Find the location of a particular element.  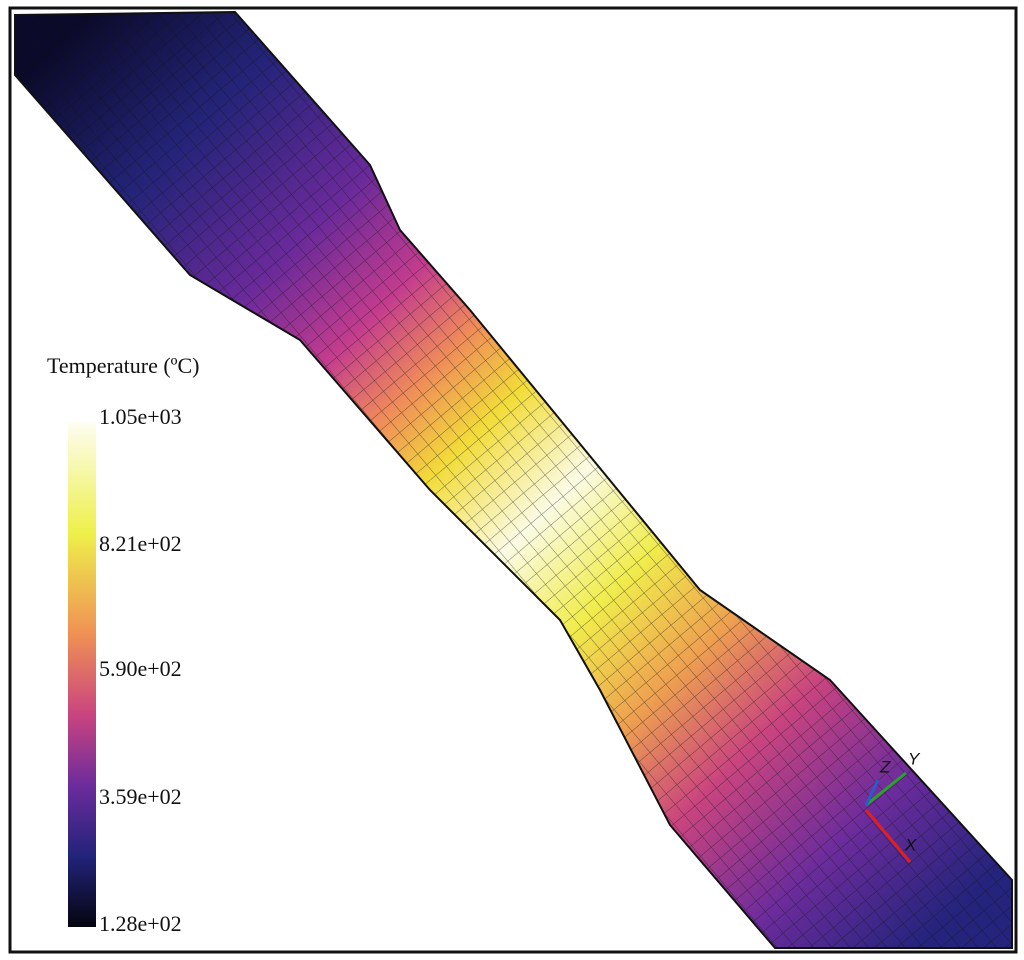

colorbar-title: Temperature (ºC) is located at coordinates (123, 365).